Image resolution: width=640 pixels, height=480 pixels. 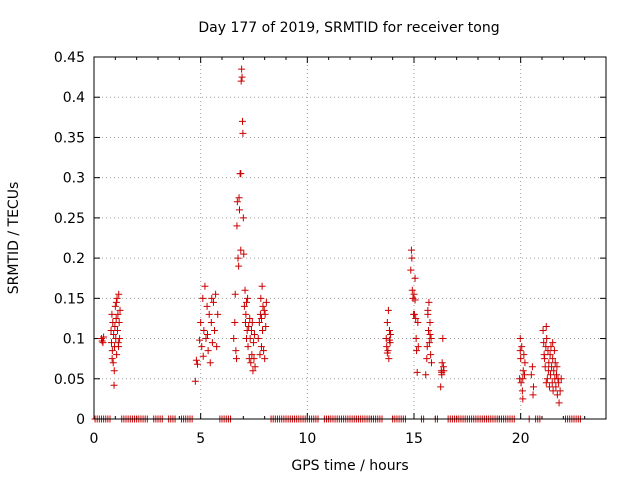 I want to click on x-tick-labels: 0 5 10 15 20, so click(x=310, y=439).